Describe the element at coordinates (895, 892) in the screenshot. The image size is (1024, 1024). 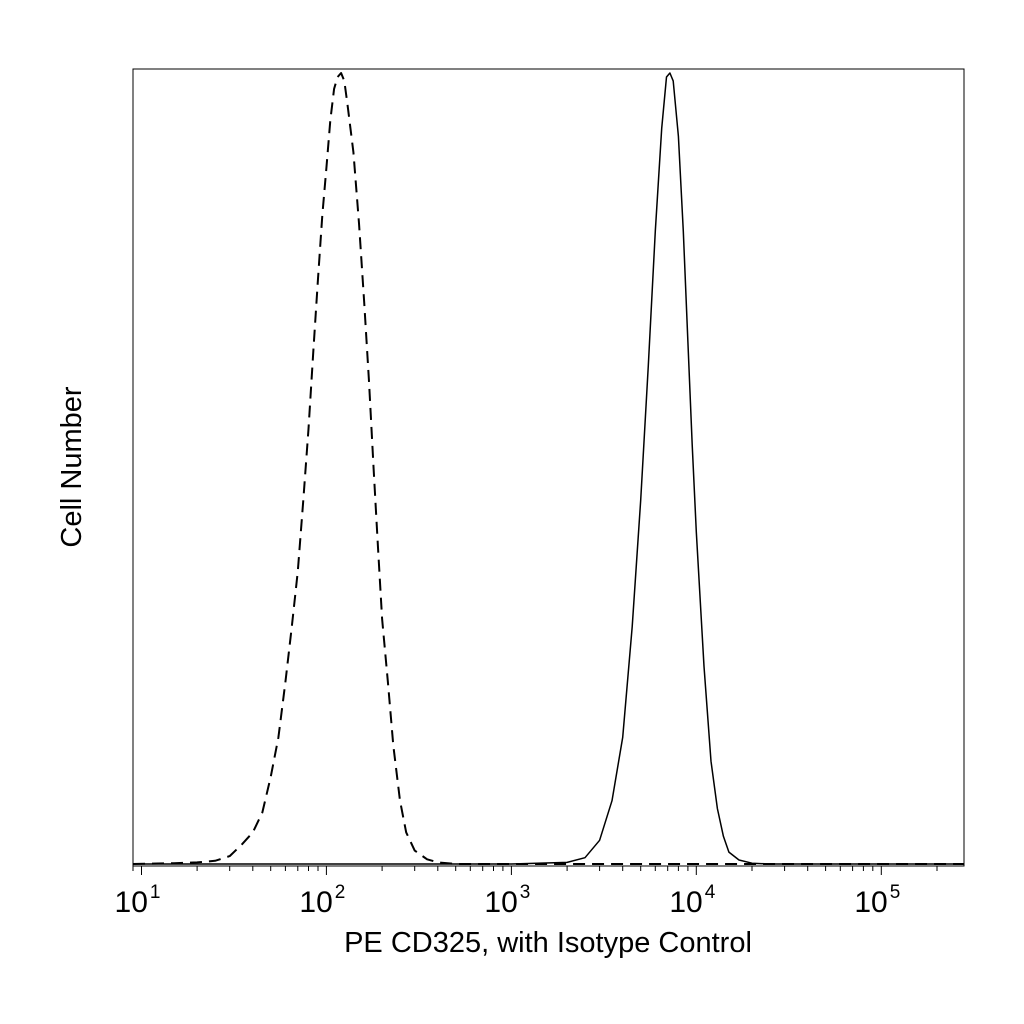
I see `x-tick-label-exponent: 5` at that location.